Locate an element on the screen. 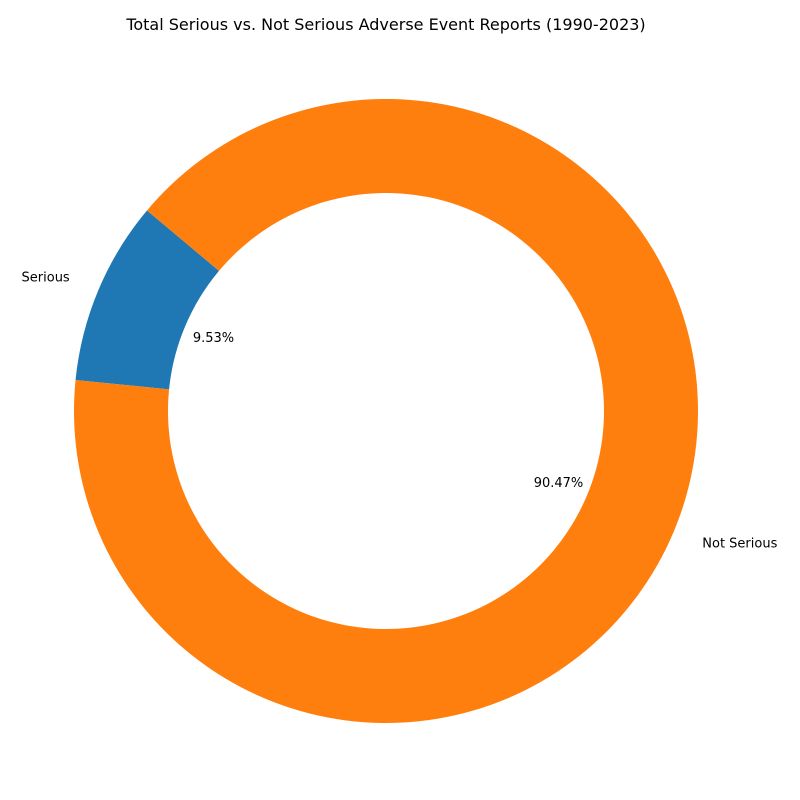 The height and width of the screenshot is (800, 800). pct-label-serious: 9.53% is located at coordinates (213, 338).